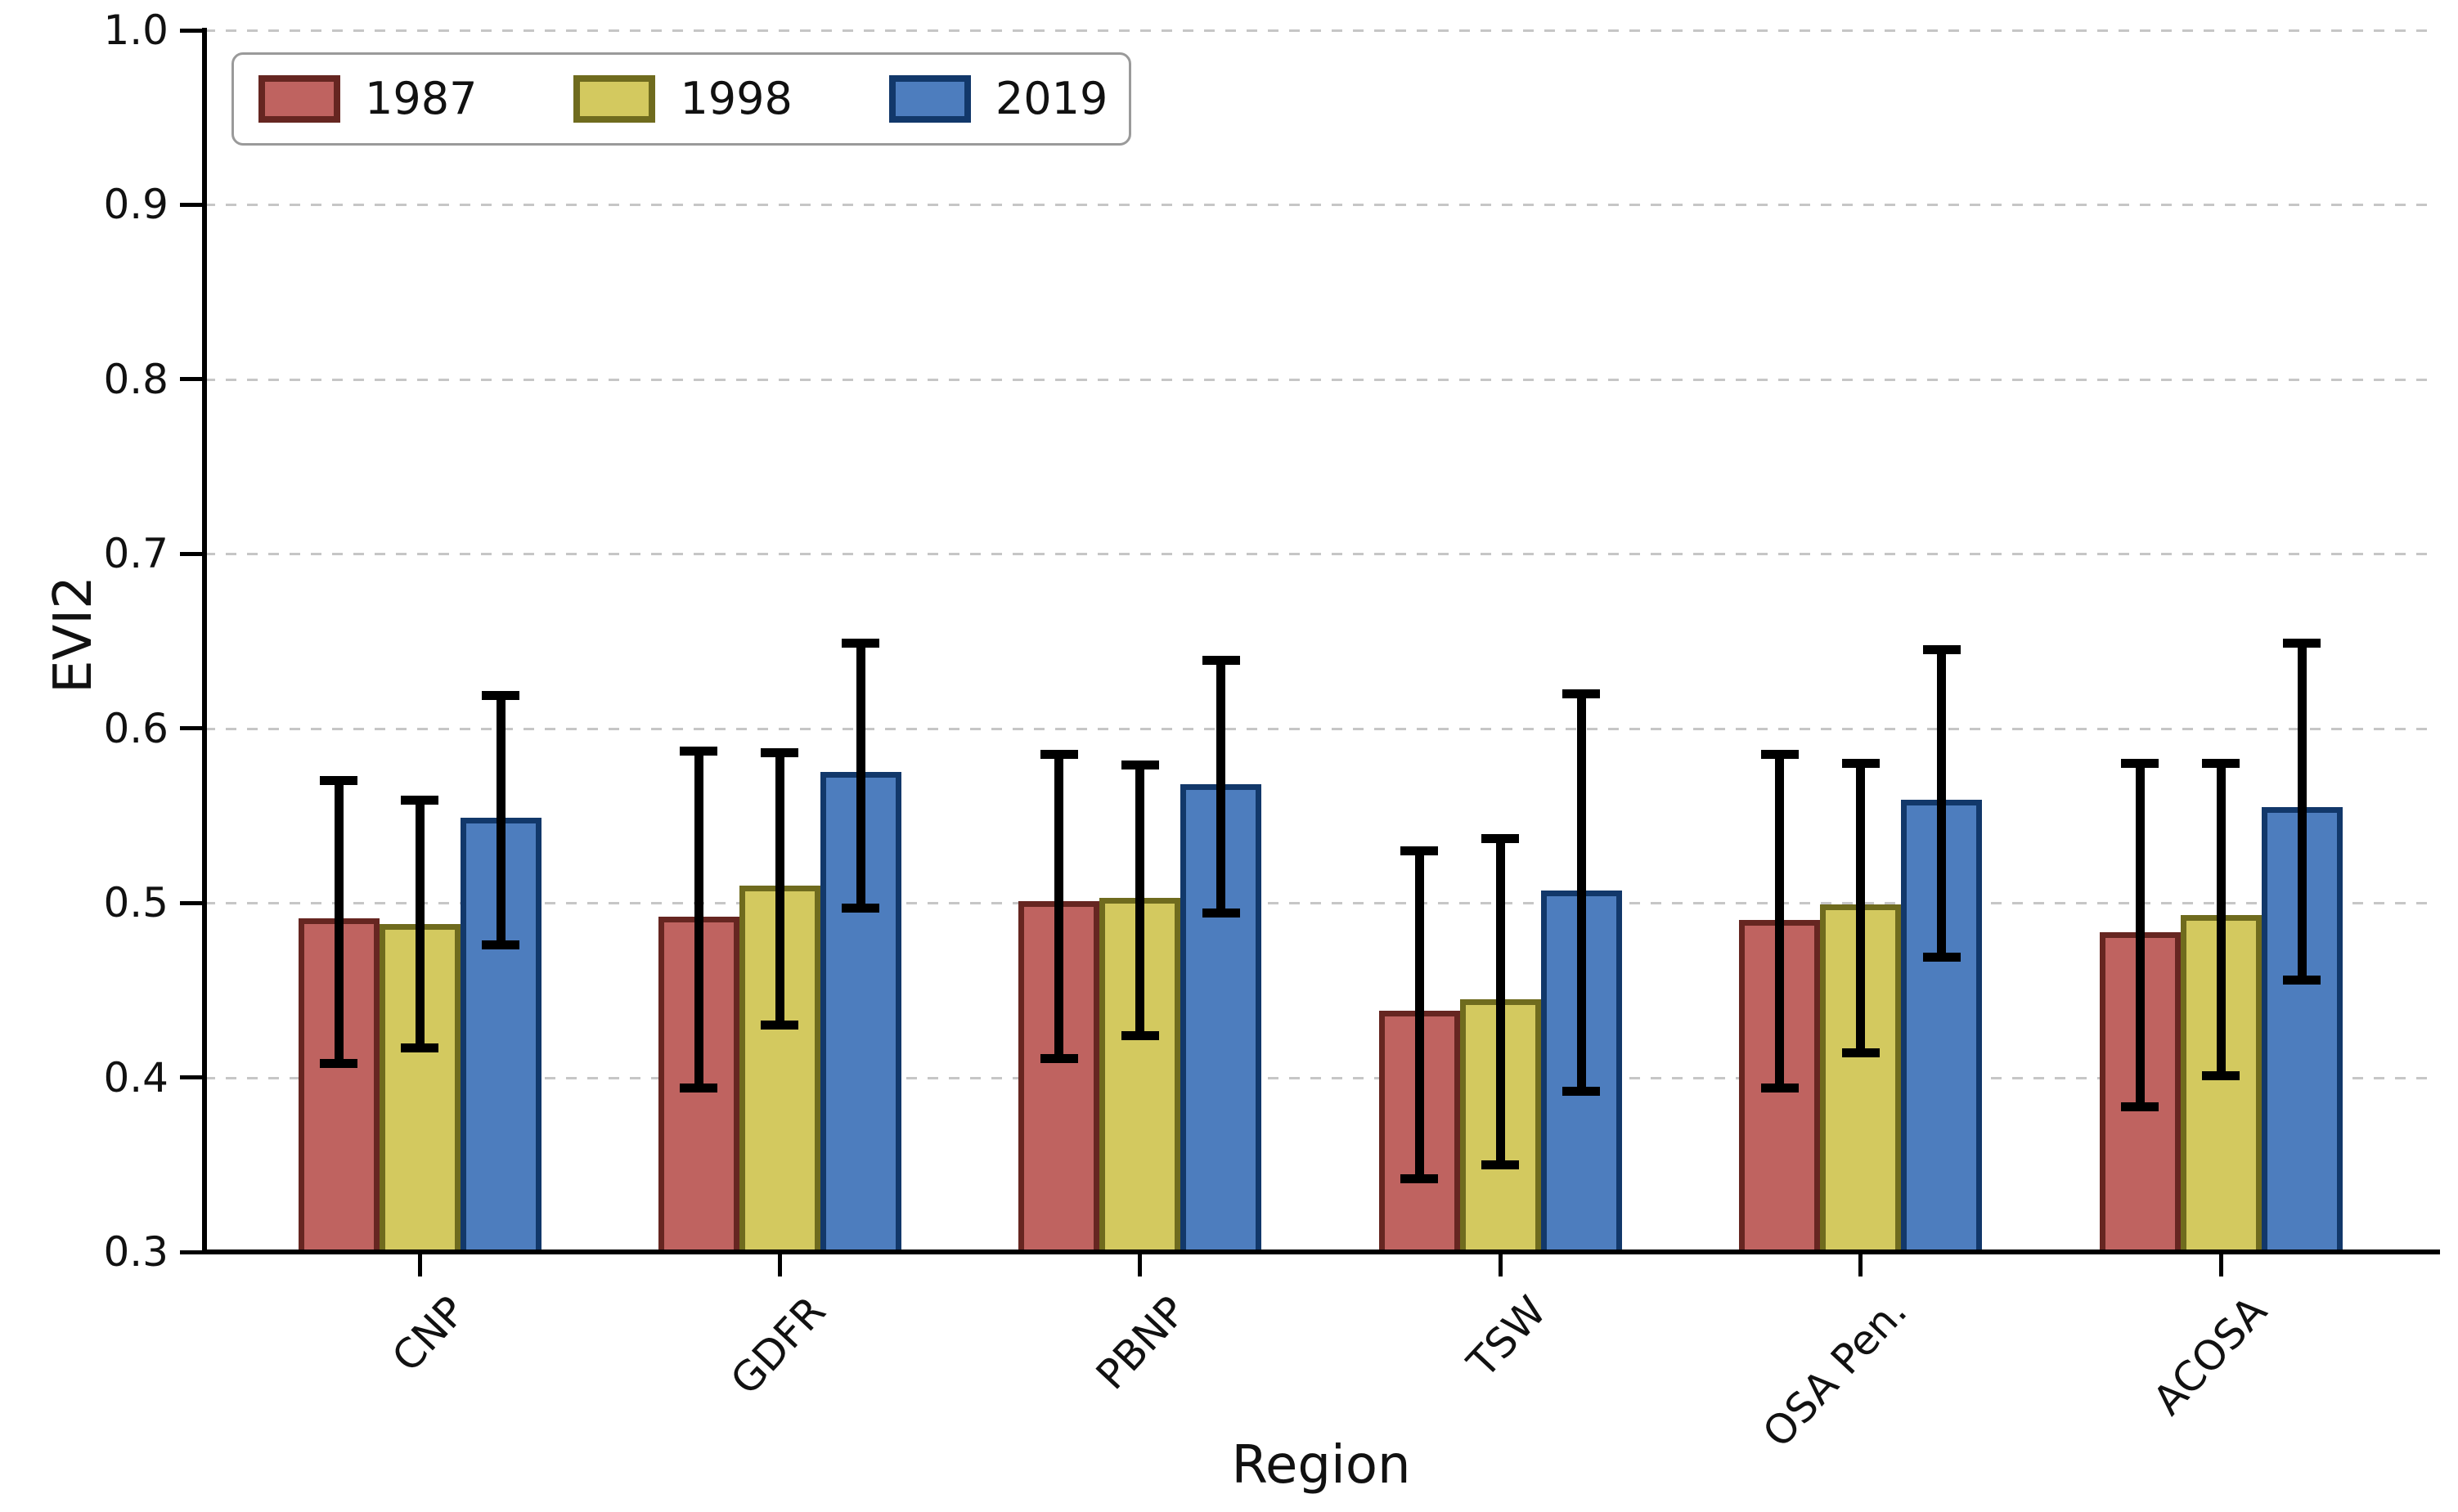  Describe the element at coordinates (2210, 1356) in the screenshot. I see `x-tick-label: ACOSA` at that location.